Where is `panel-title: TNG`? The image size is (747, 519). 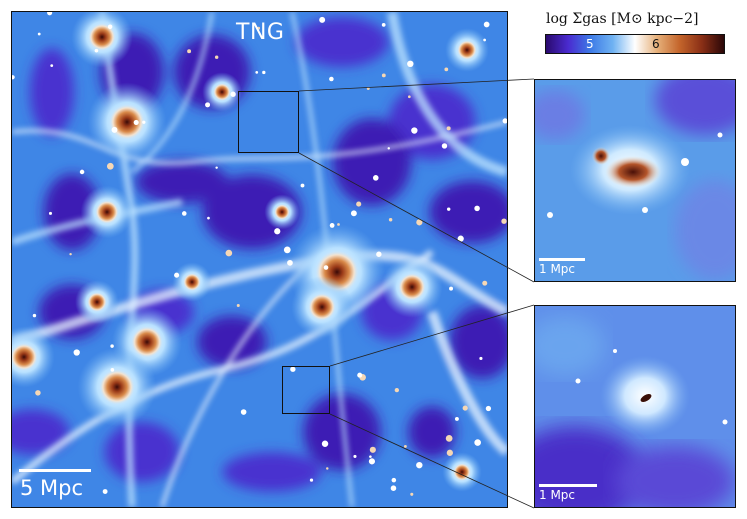
panel-title: TNG is located at coordinates (260, 32).